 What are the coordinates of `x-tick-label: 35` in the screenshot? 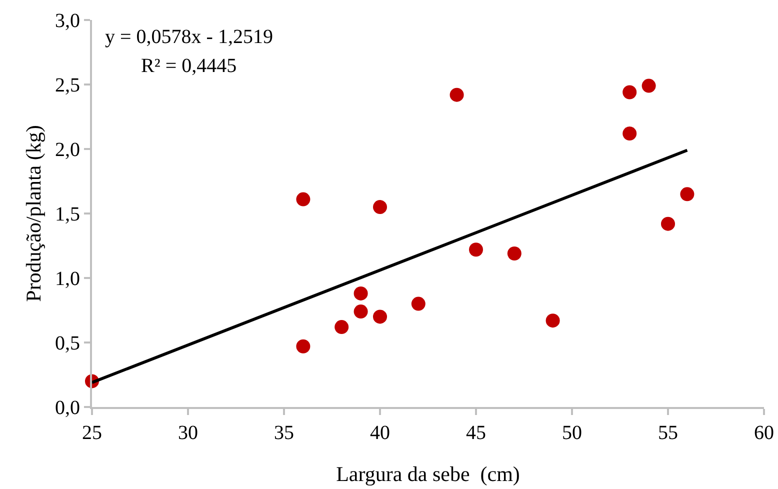 It's located at (284, 433).